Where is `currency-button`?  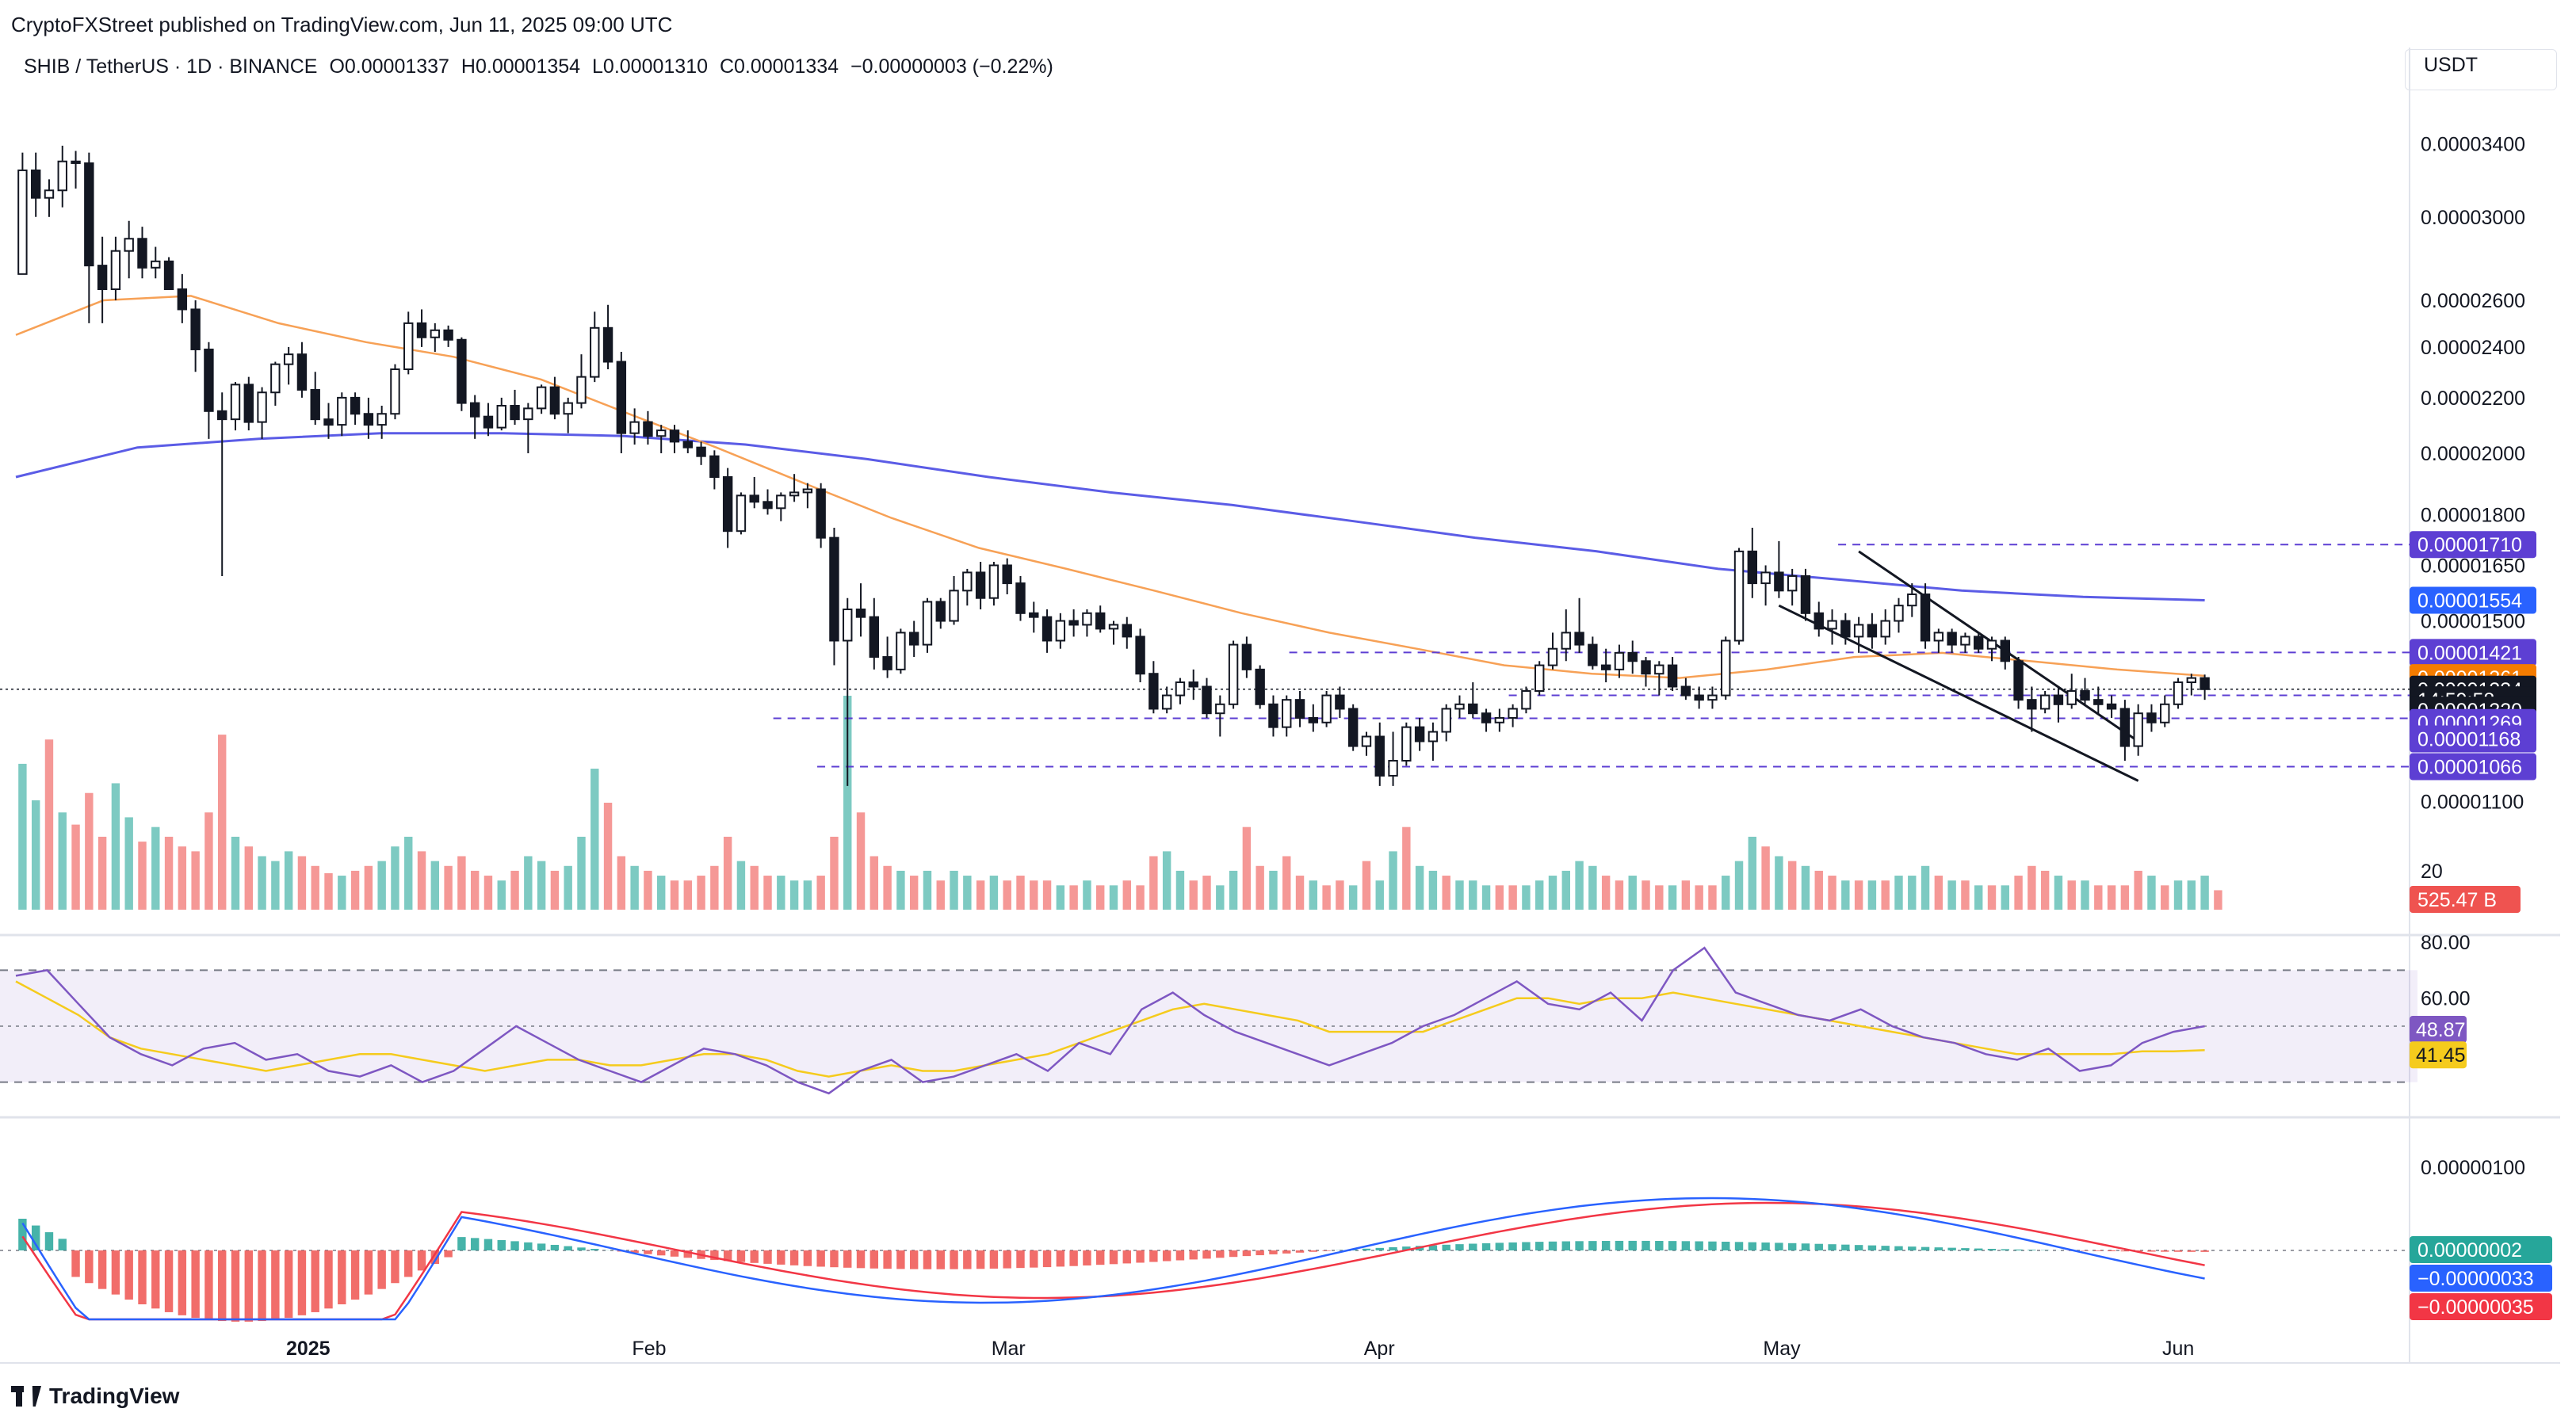 currency-button is located at coordinates (2481, 70).